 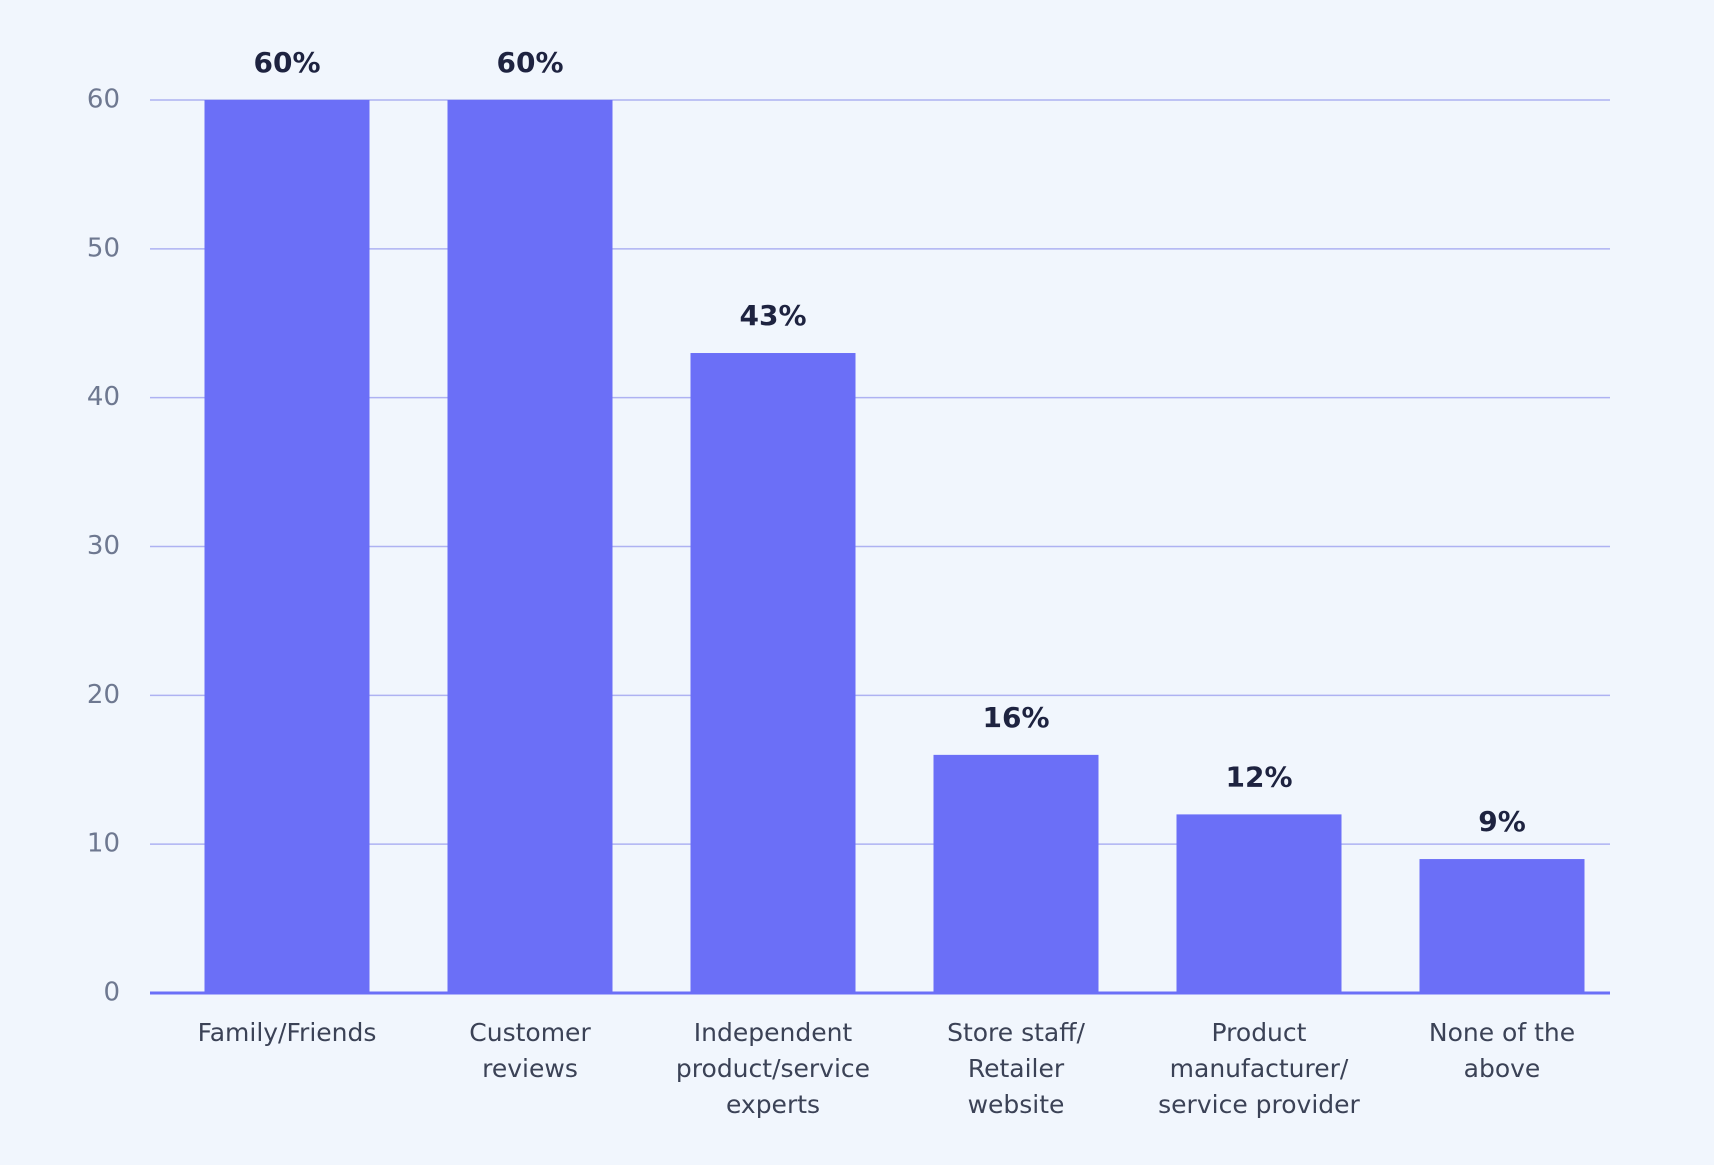 I want to click on x-tick-label: None of the above, so click(x=1502, y=1050).